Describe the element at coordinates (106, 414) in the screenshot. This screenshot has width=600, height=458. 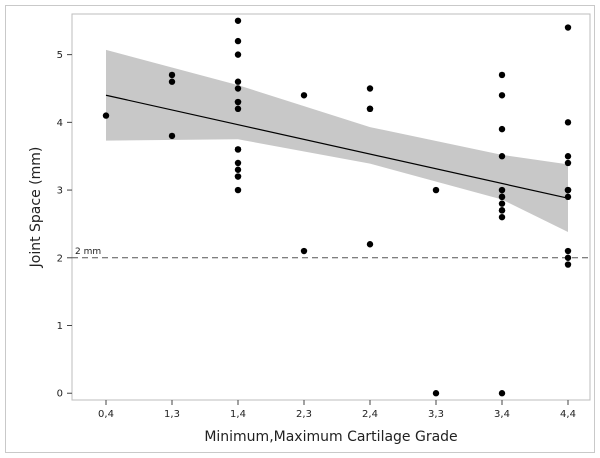
I see `x-tick-label: 0,4` at that location.